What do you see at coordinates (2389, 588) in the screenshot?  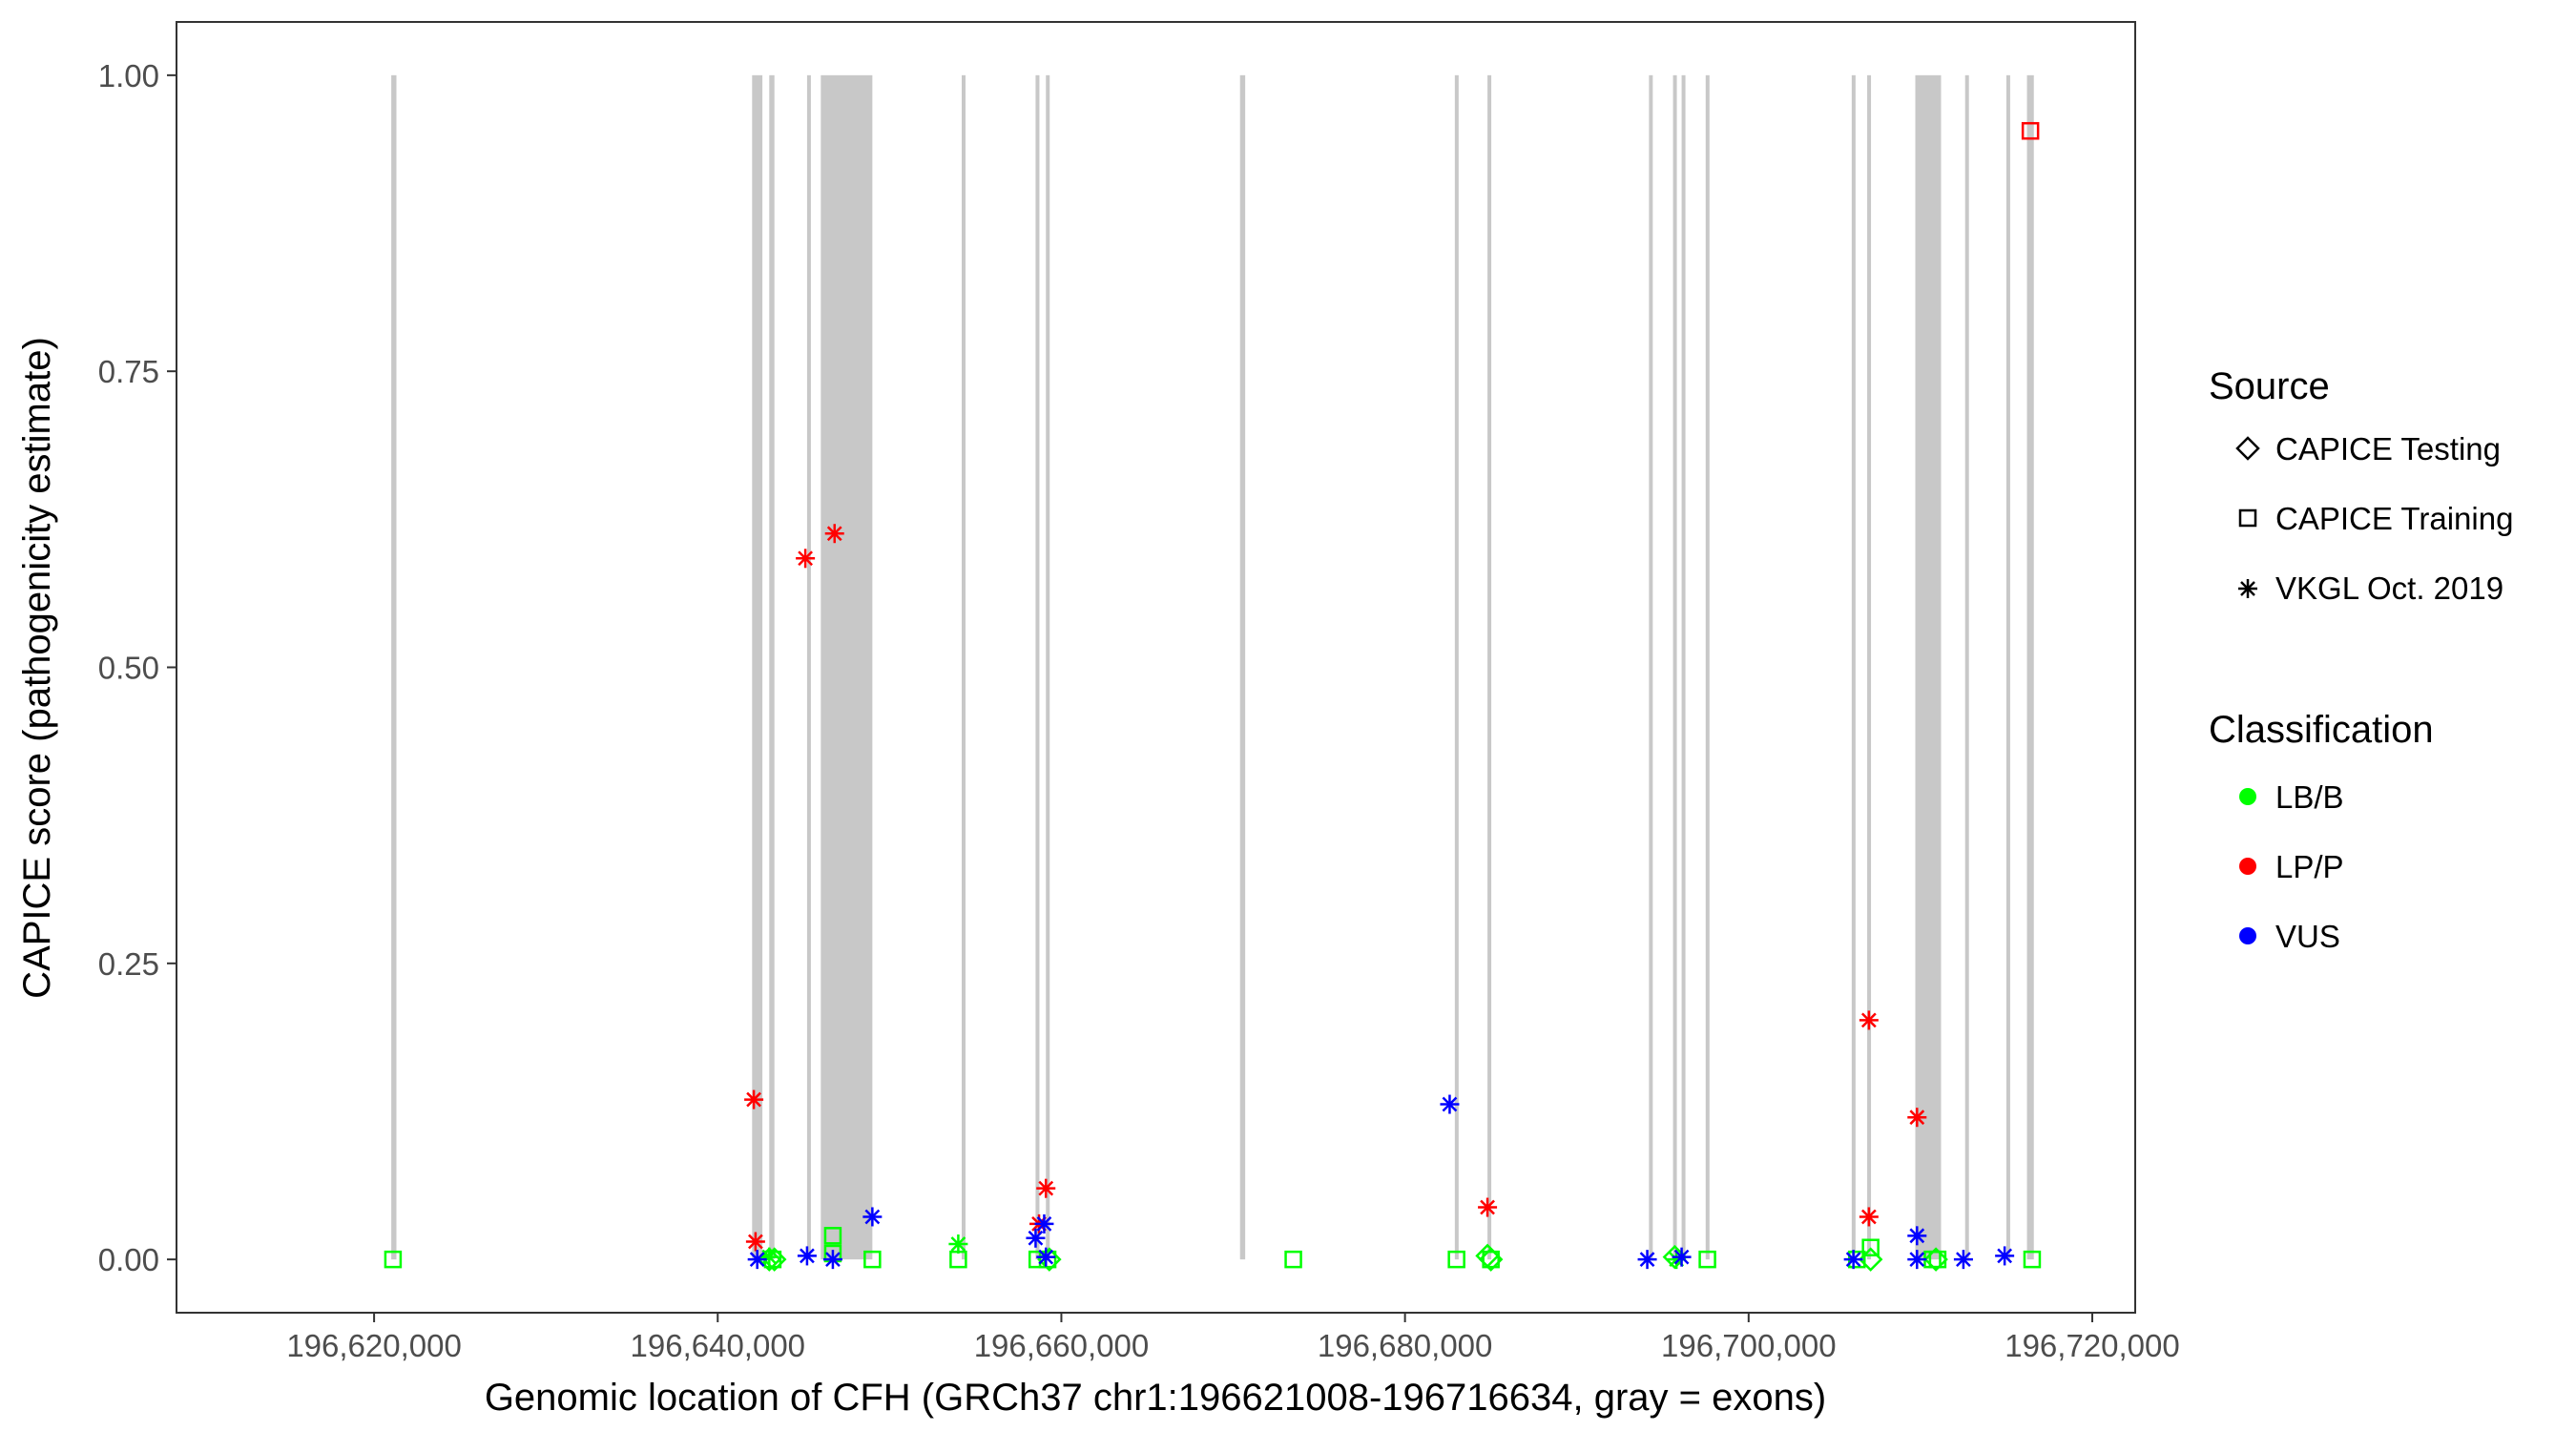 I see `legend-label-vkgl: VKGL Oct. 2019` at bounding box center [2389, 588].